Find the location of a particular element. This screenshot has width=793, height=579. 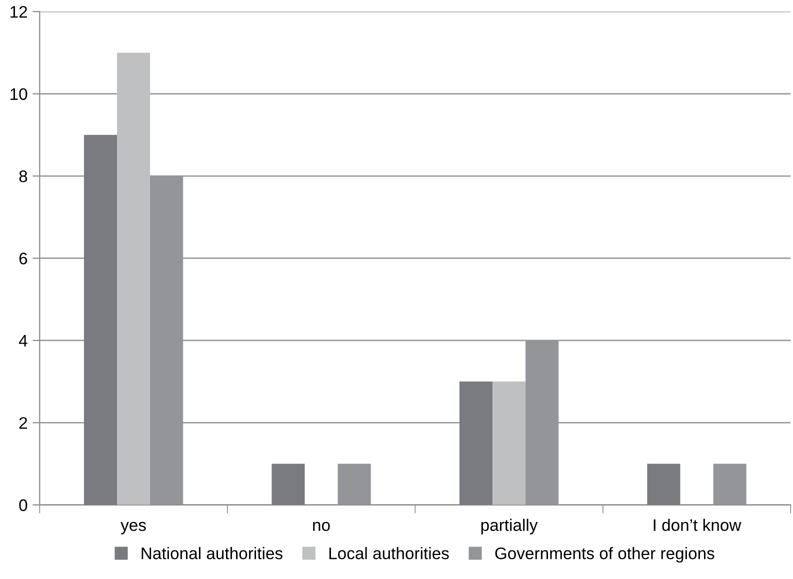

legend-label: Local authorities is located at coordinates (389, 553).